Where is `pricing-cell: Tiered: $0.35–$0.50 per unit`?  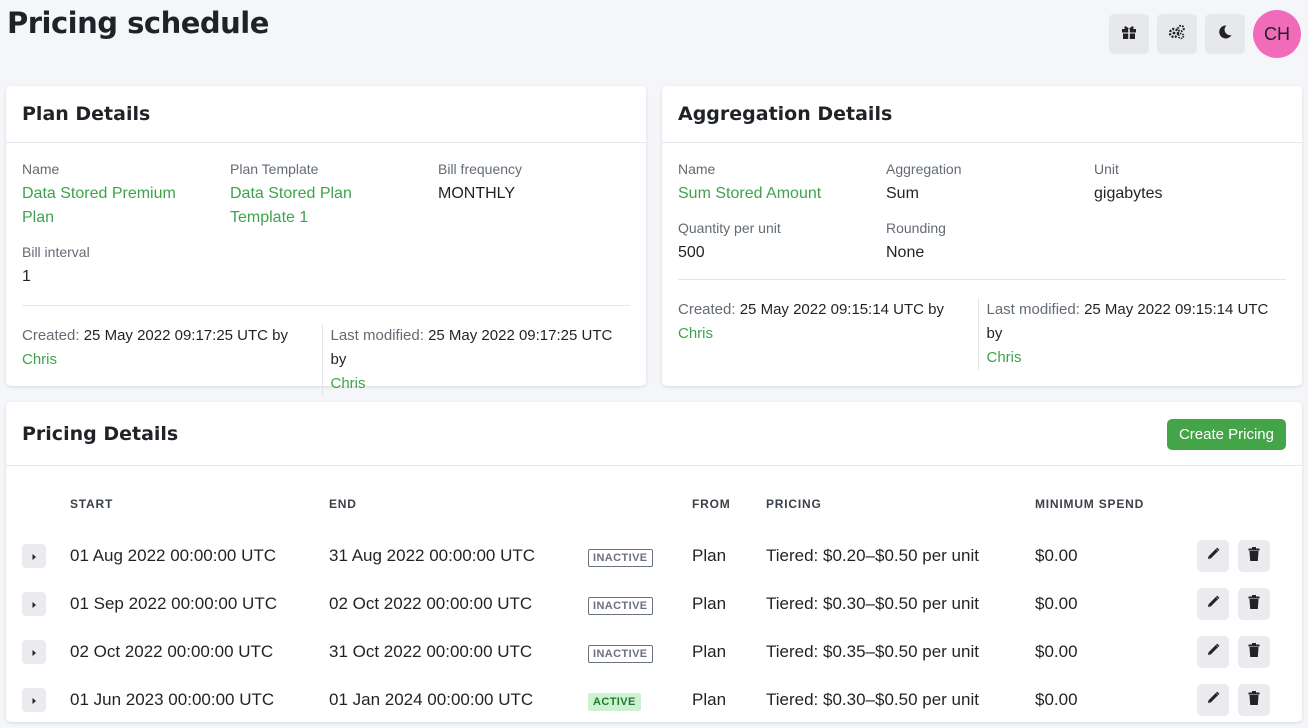 pricing-cell: Tiered: $0.35–$0.50 per unit is located at coordinates (872, 651).